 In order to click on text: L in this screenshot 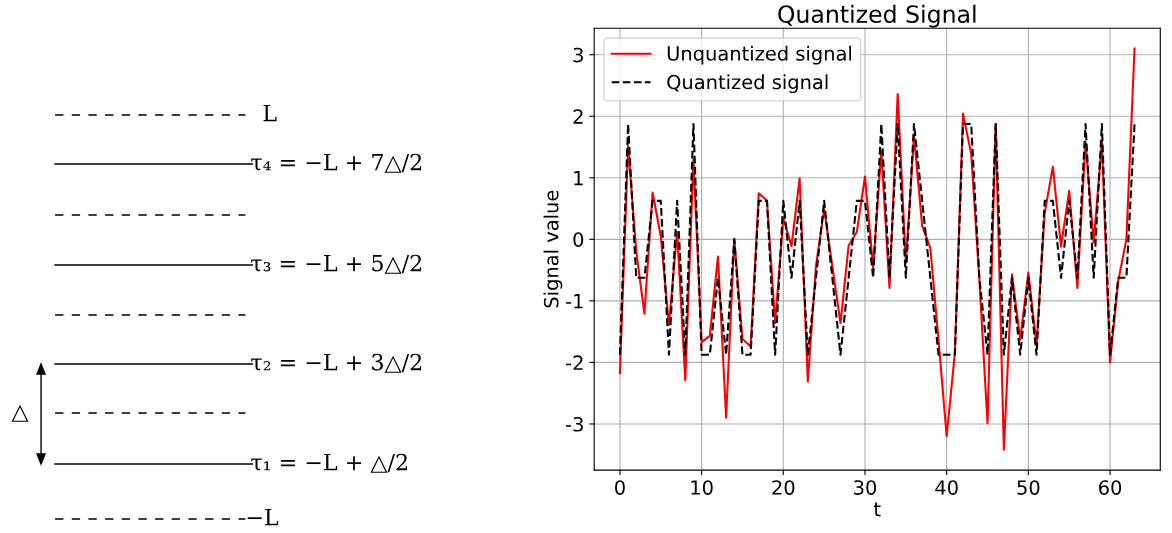, I will do `click(270, 113)`.